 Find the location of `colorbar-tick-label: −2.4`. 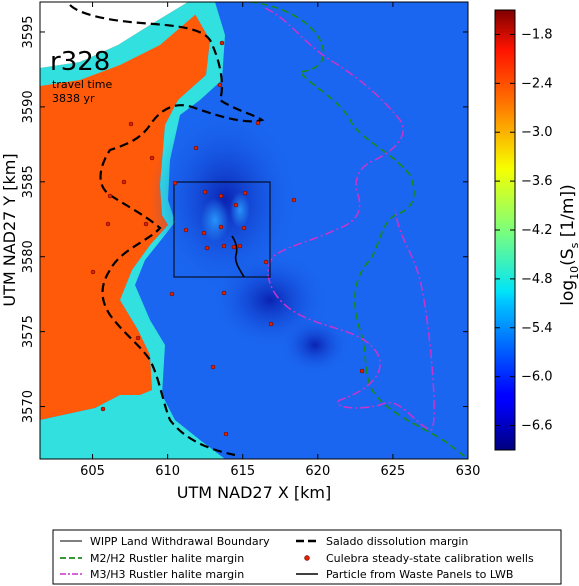

colorbar-tick-label: −2.4 is located at coordinates (537, 83).